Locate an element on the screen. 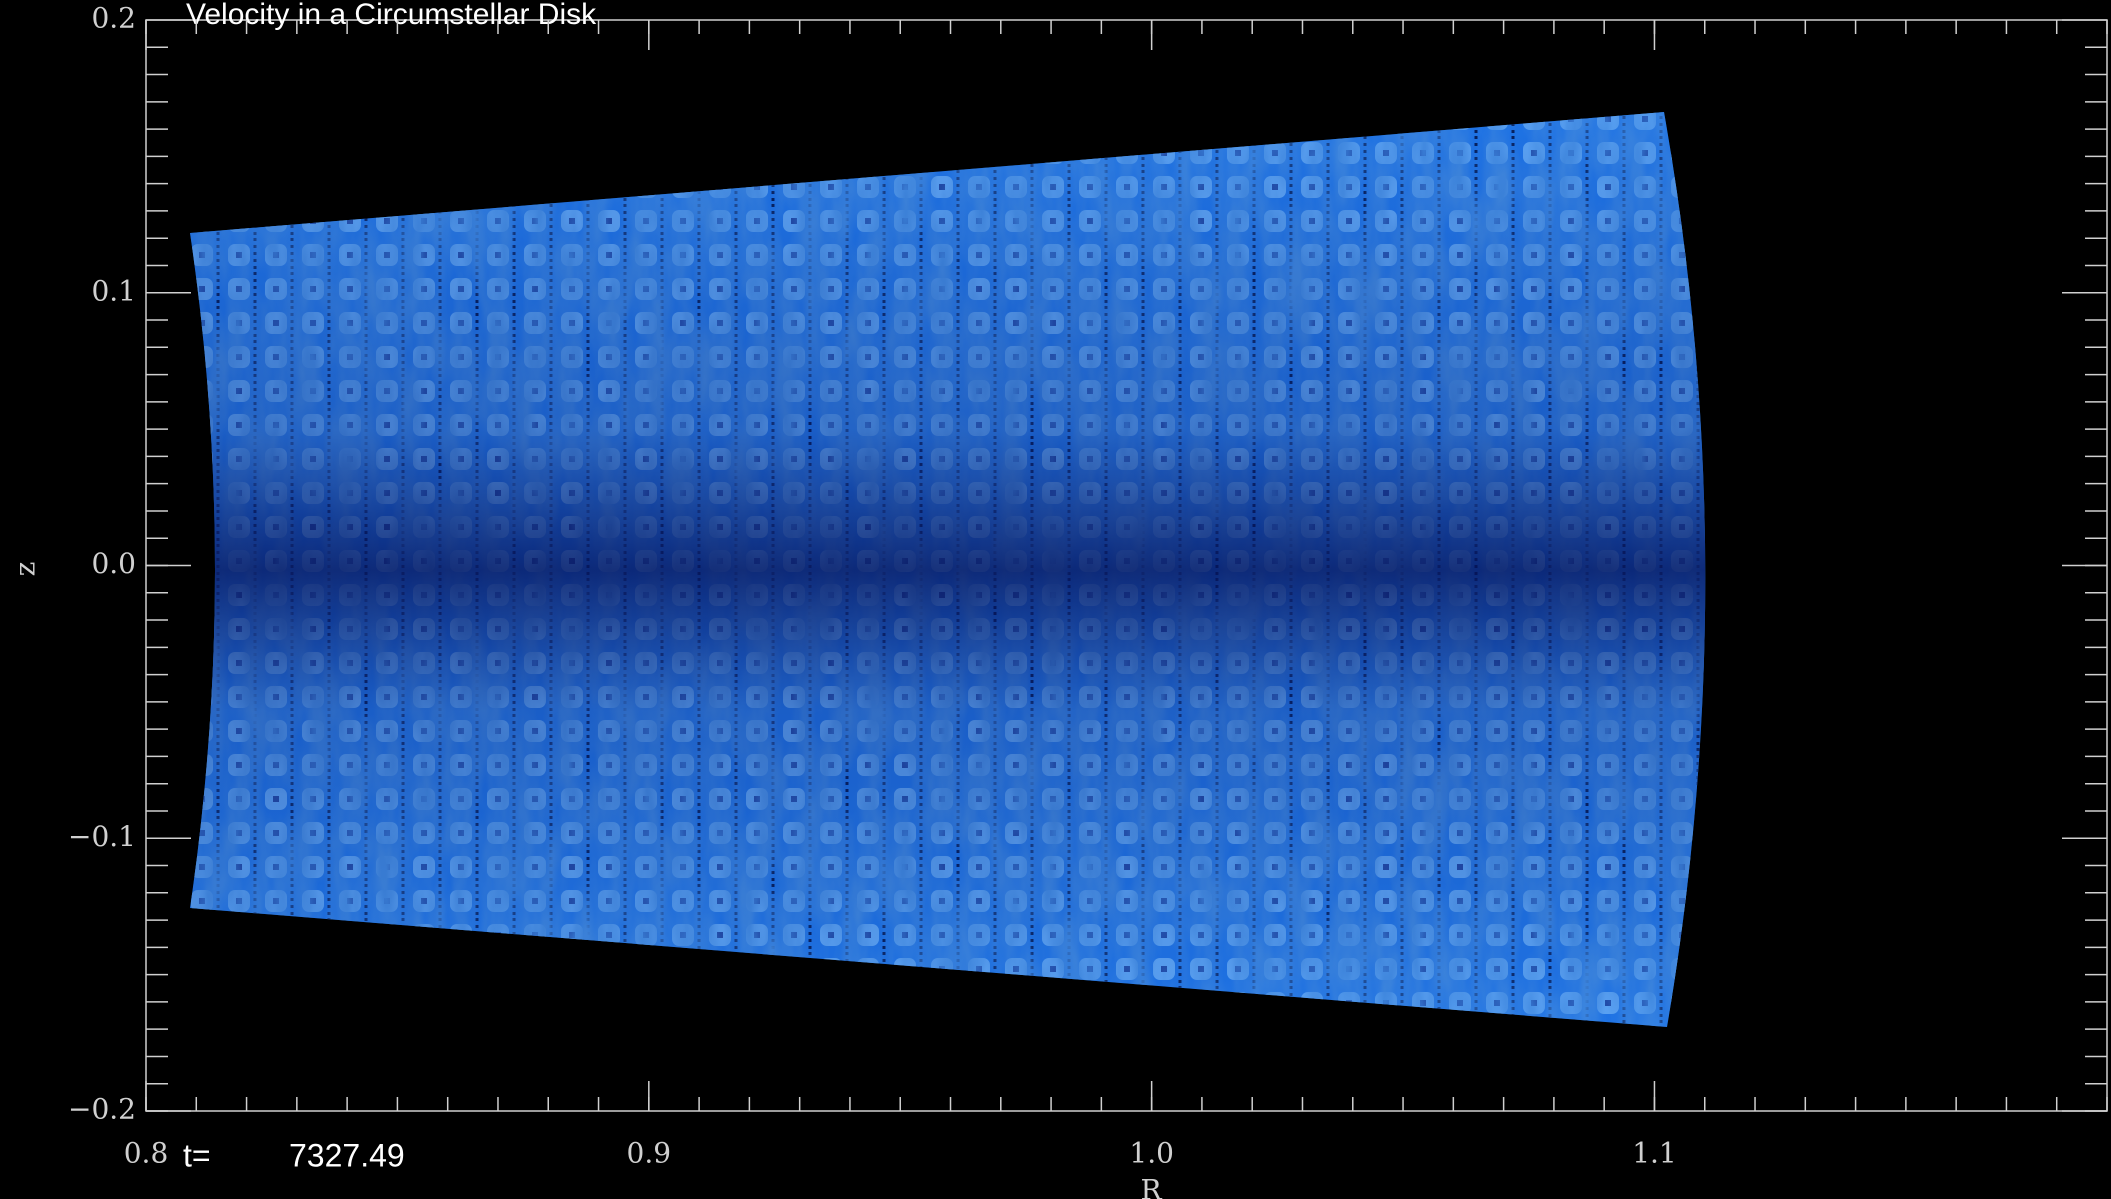 Image resolution: width=2111 pixels, height=1199 pixels. time-label: t= is located at coordinates (197, 1155).